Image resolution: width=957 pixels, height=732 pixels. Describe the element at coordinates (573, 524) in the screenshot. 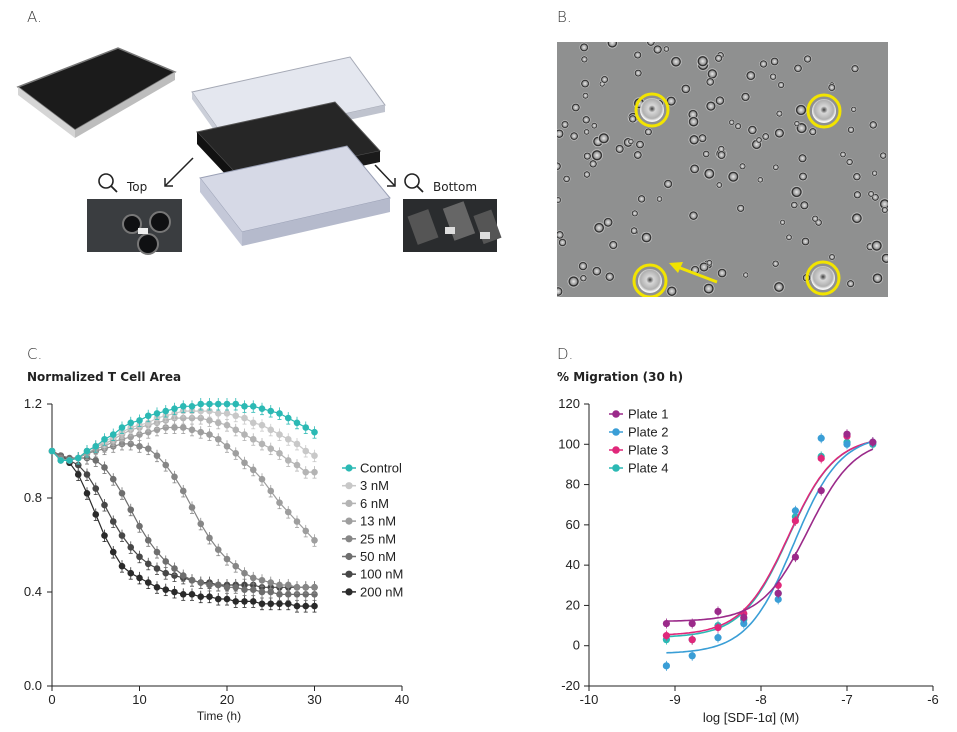

I see `y-tick-label: 60` at that location.